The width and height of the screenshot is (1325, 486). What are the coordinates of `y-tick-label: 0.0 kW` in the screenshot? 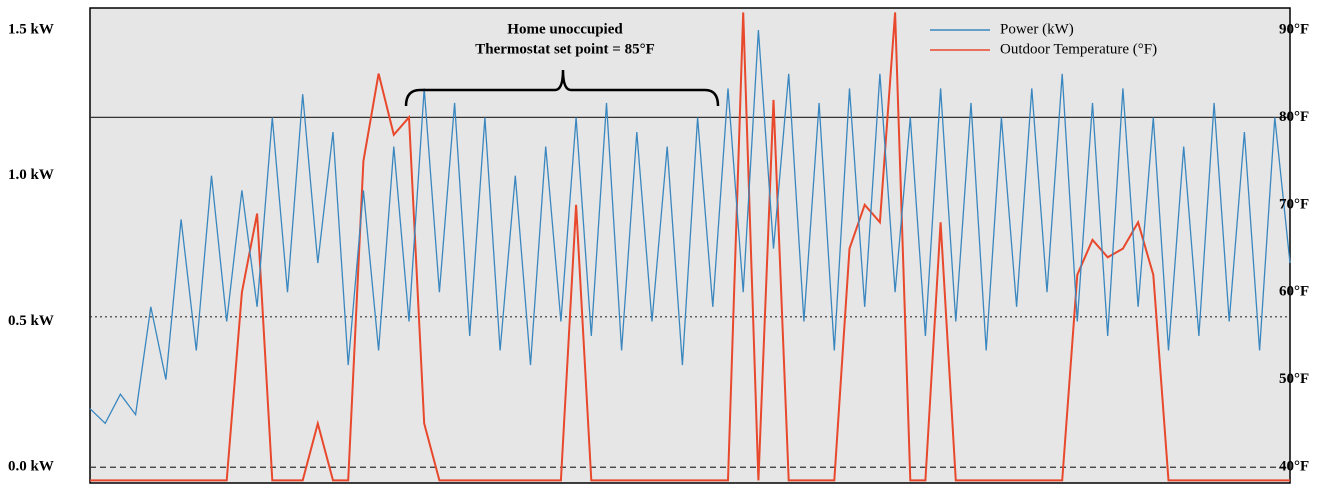 It's located at (31, 466).